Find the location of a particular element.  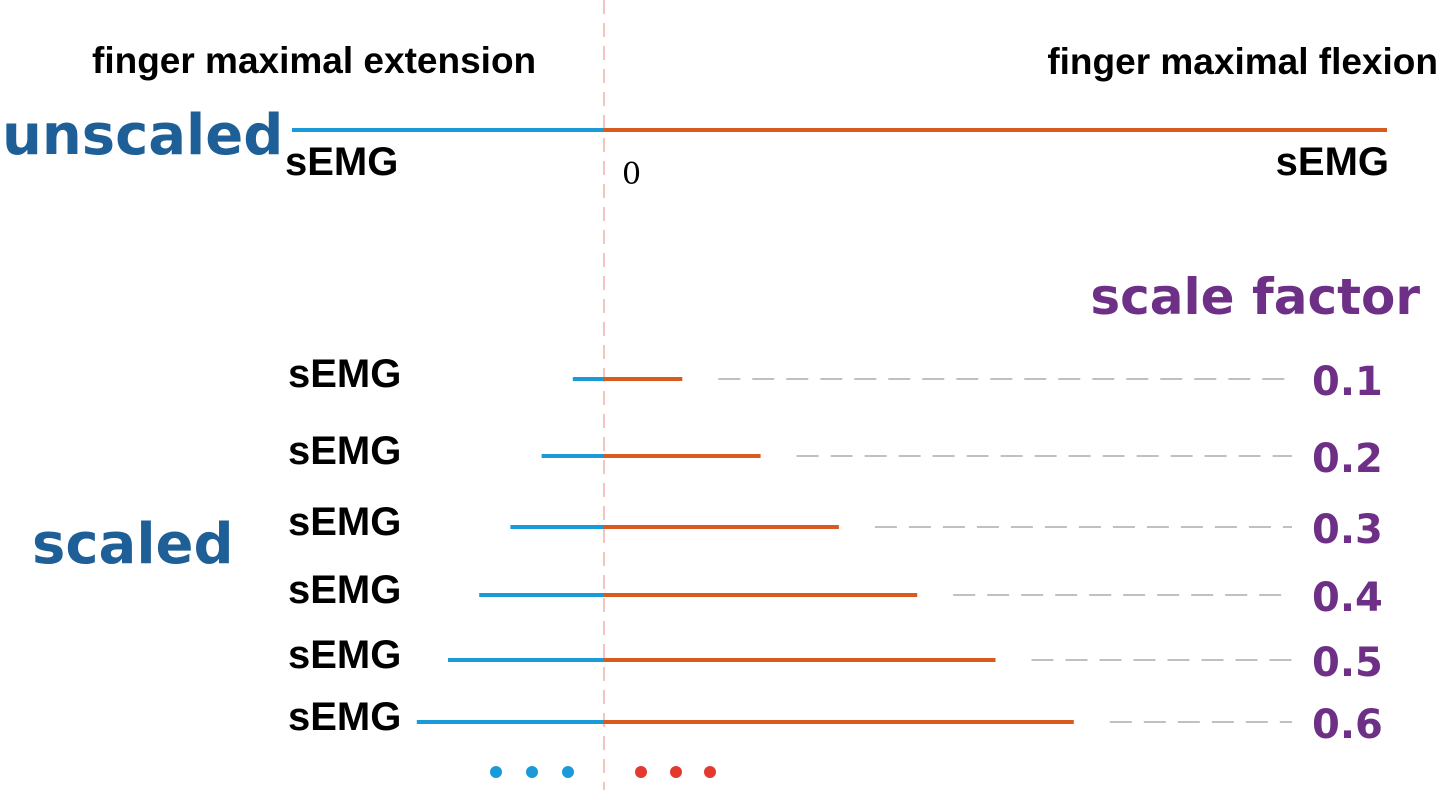

flexion-title: finger maximal flexion is located at coordinates (1242, 61).